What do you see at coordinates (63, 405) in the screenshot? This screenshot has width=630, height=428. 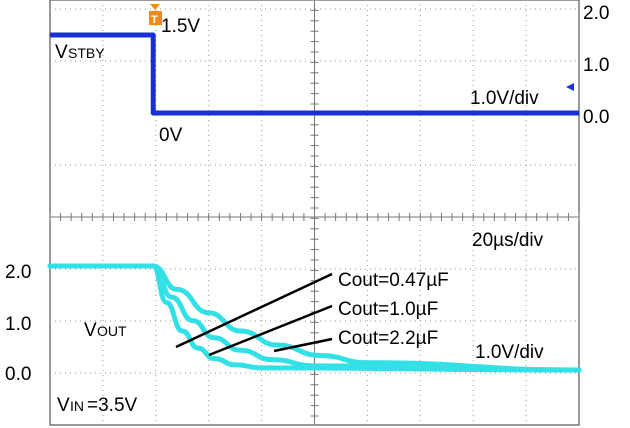 I see `vin-label-main: V` at bounding box center [63, 405].